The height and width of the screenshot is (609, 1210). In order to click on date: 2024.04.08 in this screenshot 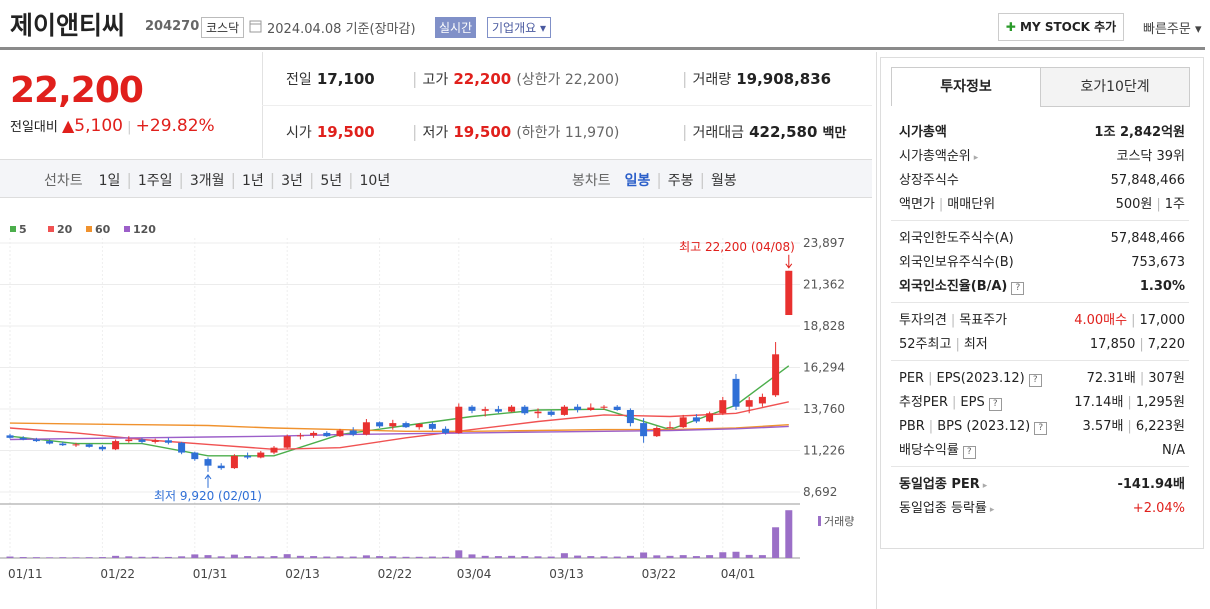, I will do `click(304, 29)`.